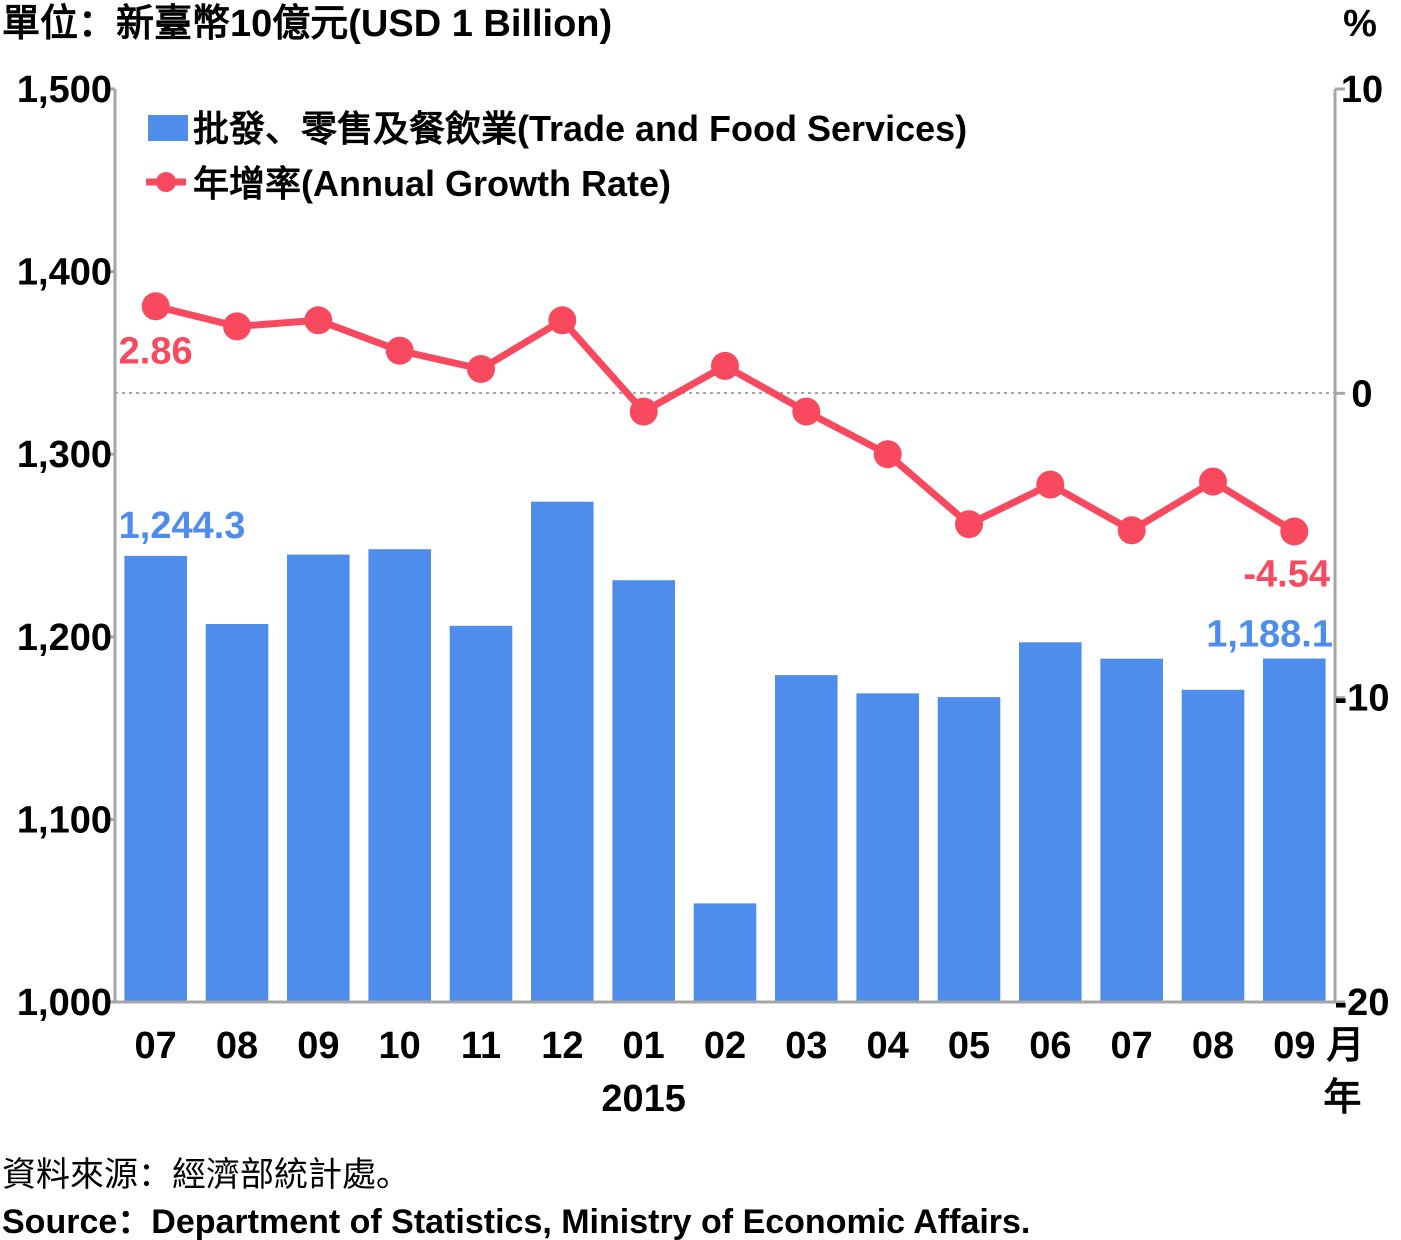  I want to click on legend-line-label: 年增率(Annual Growth Rate), so click(432, 183).